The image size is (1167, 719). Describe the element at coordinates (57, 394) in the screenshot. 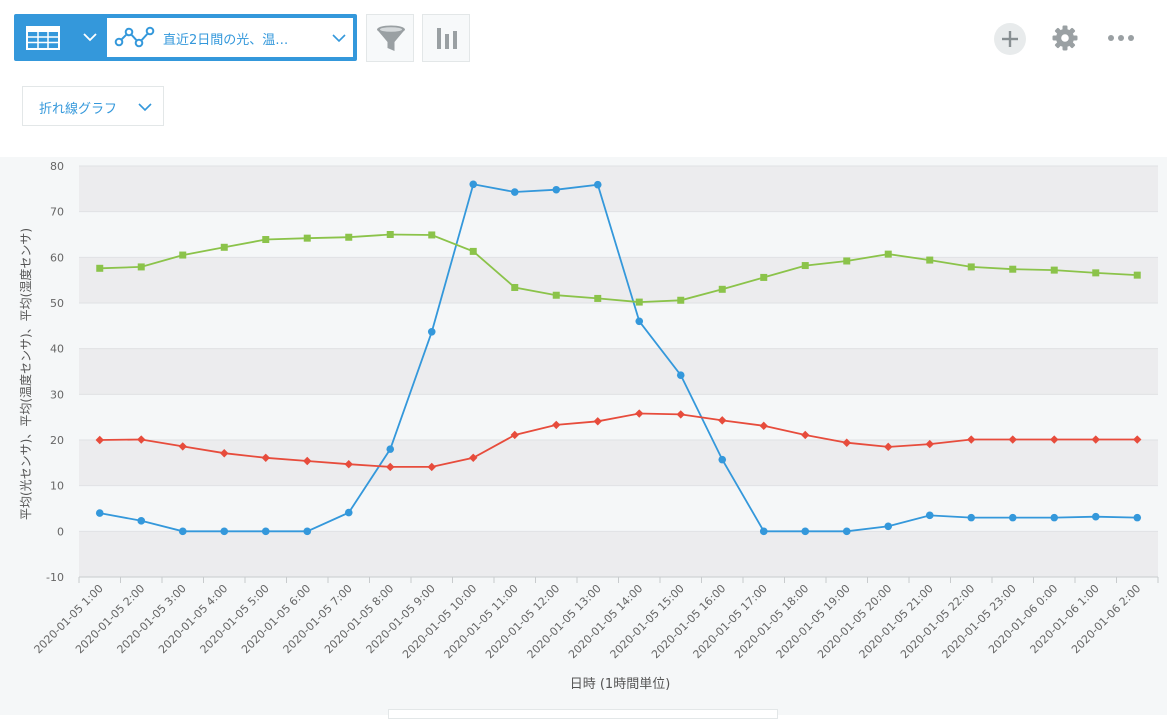

I see `y-tick-label: 30` at that location.